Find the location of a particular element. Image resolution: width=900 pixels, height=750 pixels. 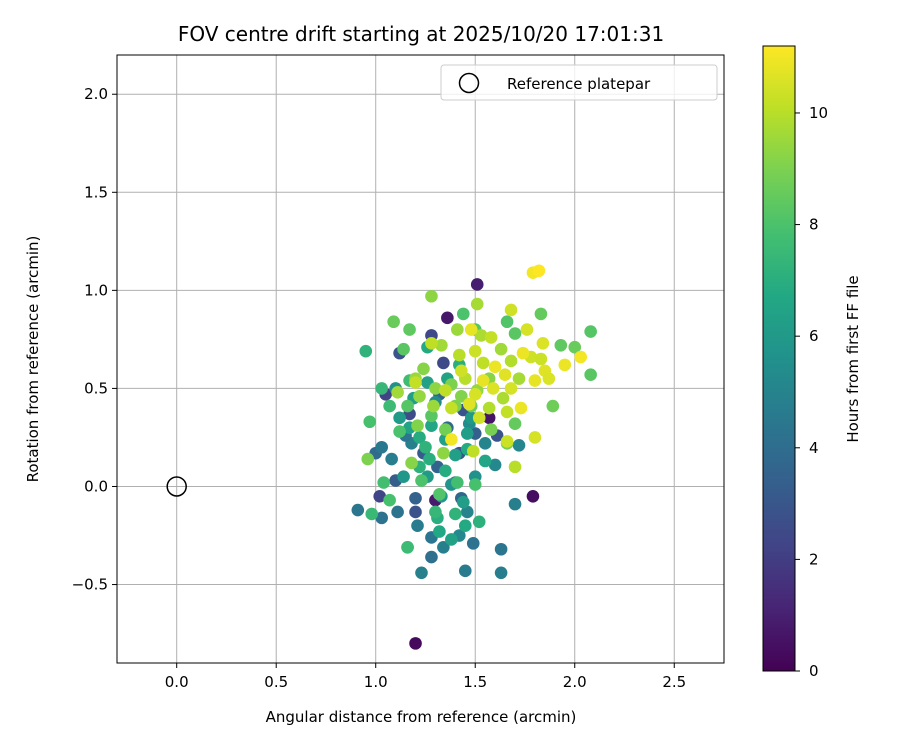

colorbar-tick-label: 8 is located at coordinates (814, 225).